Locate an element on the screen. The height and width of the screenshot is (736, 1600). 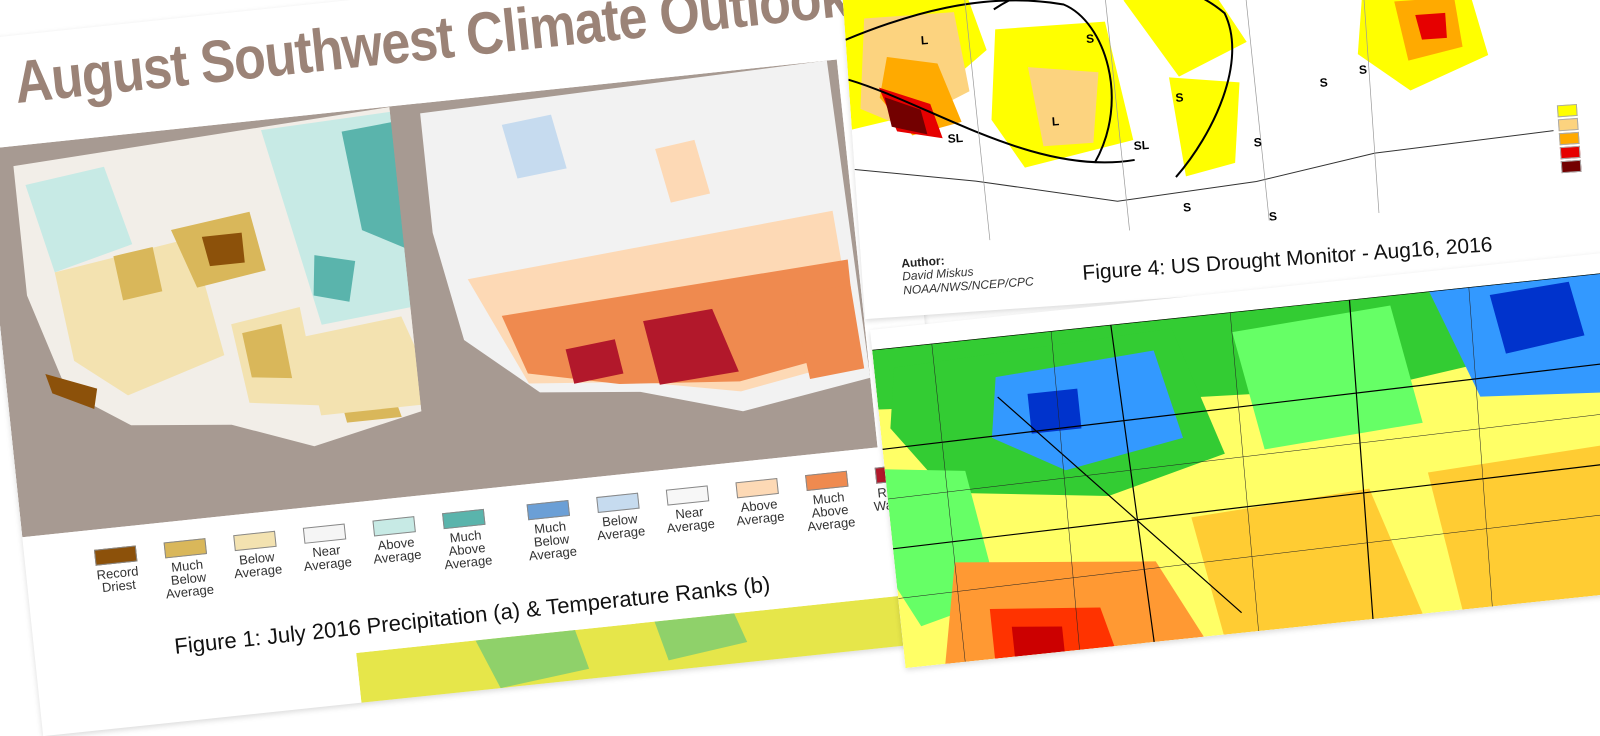
legend-item: Record Driest is located at coordinates (118, 576).